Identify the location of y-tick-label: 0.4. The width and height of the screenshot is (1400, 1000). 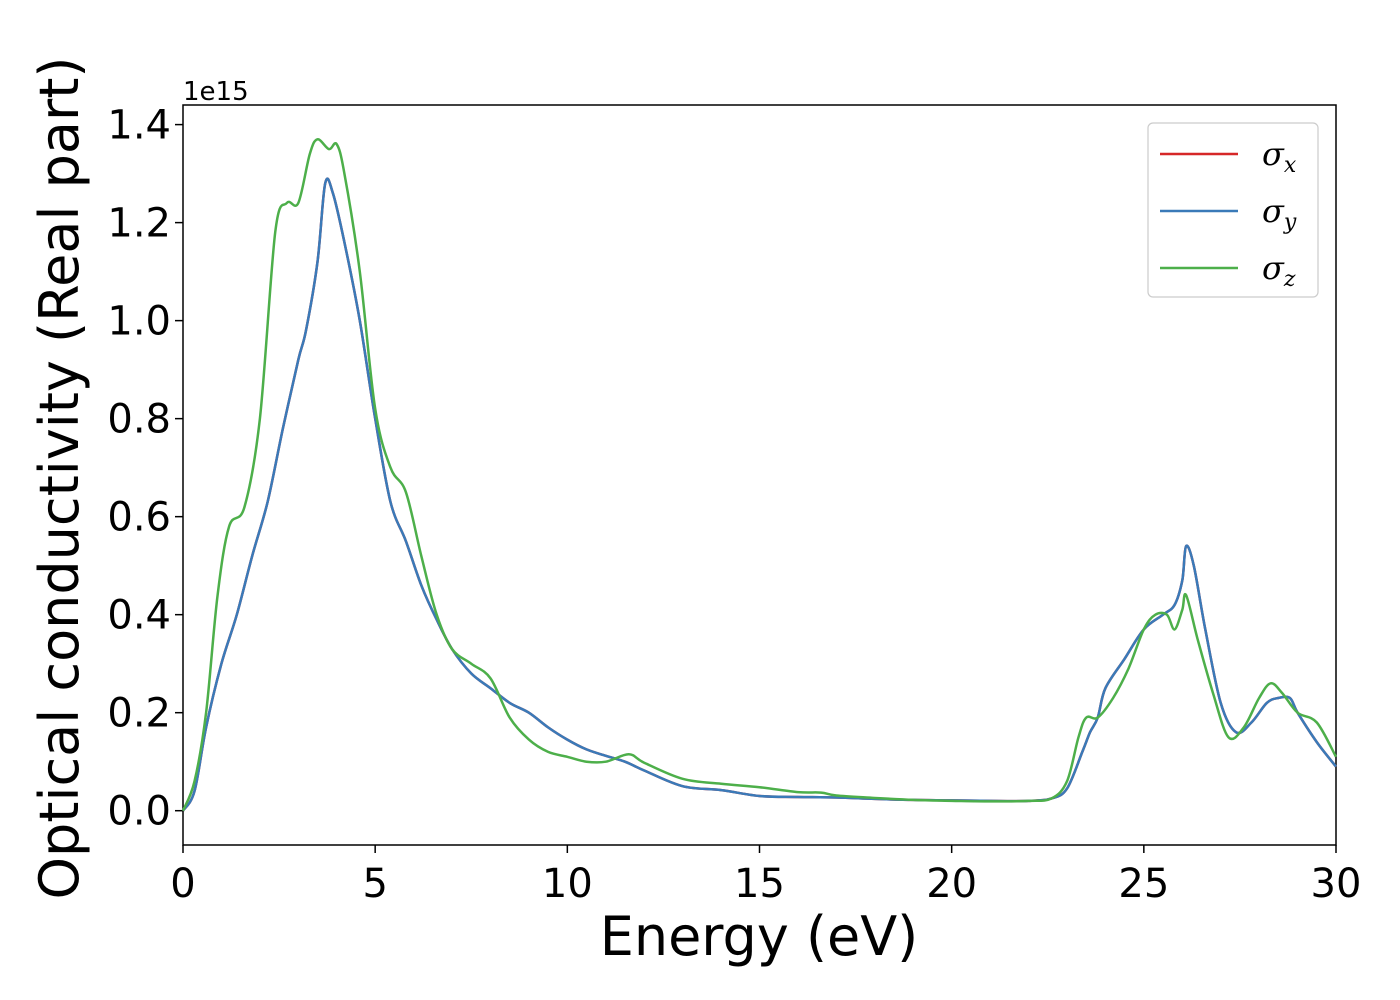
(139, 616).